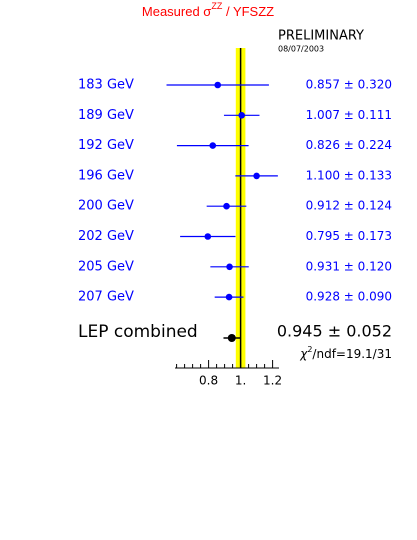  What do you see at coordinates (106, 266) in the screenshot?
I see `category-label: 205 GeV` at bounding box center [106, 266].